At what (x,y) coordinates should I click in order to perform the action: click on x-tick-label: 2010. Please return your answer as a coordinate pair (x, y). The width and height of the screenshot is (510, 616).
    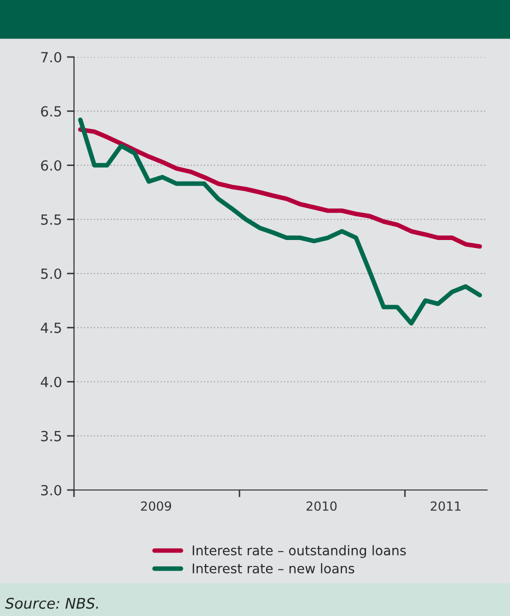
    Looking at the image, I should click on (321, 506).